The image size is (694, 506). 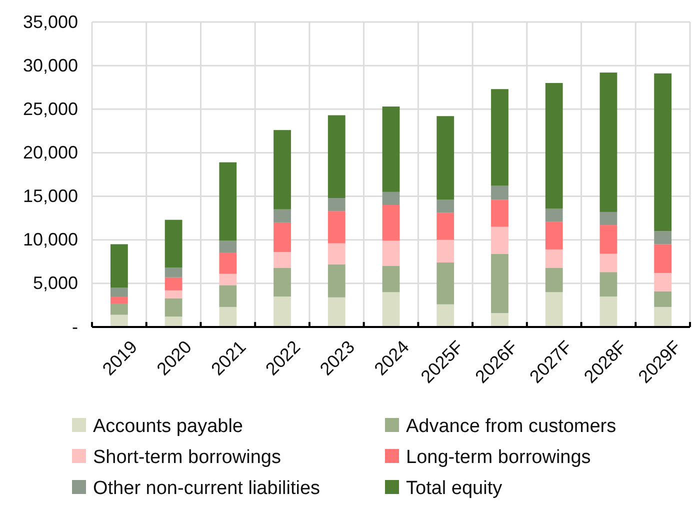 I want to click on legend-label: Short-term borrowings, so click(x=187, y=457).